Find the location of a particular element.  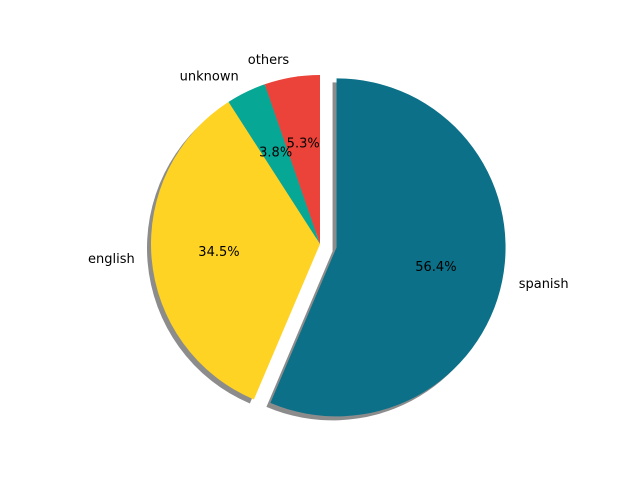

slice-label-others: others is located at coordinates (269, 60).